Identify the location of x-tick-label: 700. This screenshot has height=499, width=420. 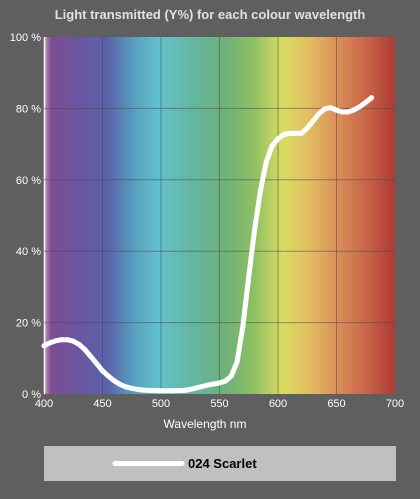
(395, 404).